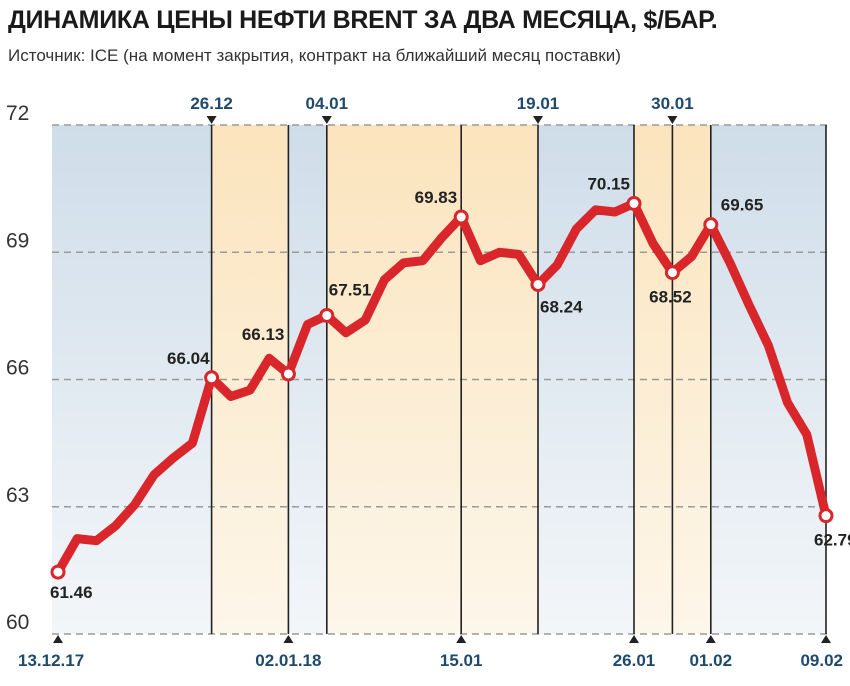 This screenshot has width=850, height=686. What do you see at coordinates (17, 495) in the screenshot?
I see `y-tick-label: 63` at bounding box center [17, 495].